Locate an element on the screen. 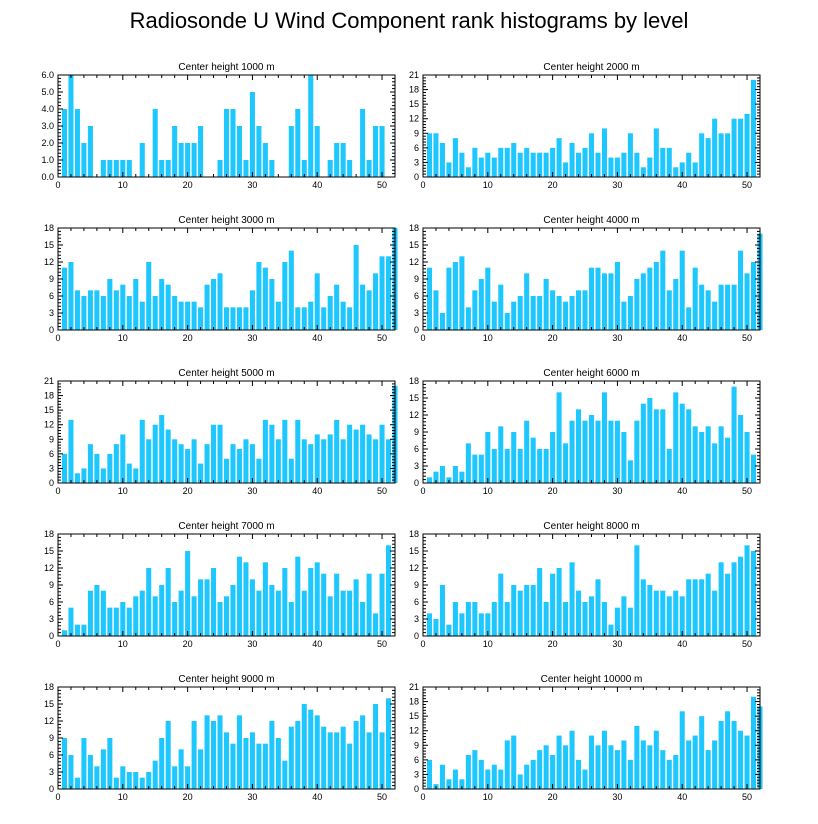  y-tick-label: 6.0 is located at coordinates (47, 75).